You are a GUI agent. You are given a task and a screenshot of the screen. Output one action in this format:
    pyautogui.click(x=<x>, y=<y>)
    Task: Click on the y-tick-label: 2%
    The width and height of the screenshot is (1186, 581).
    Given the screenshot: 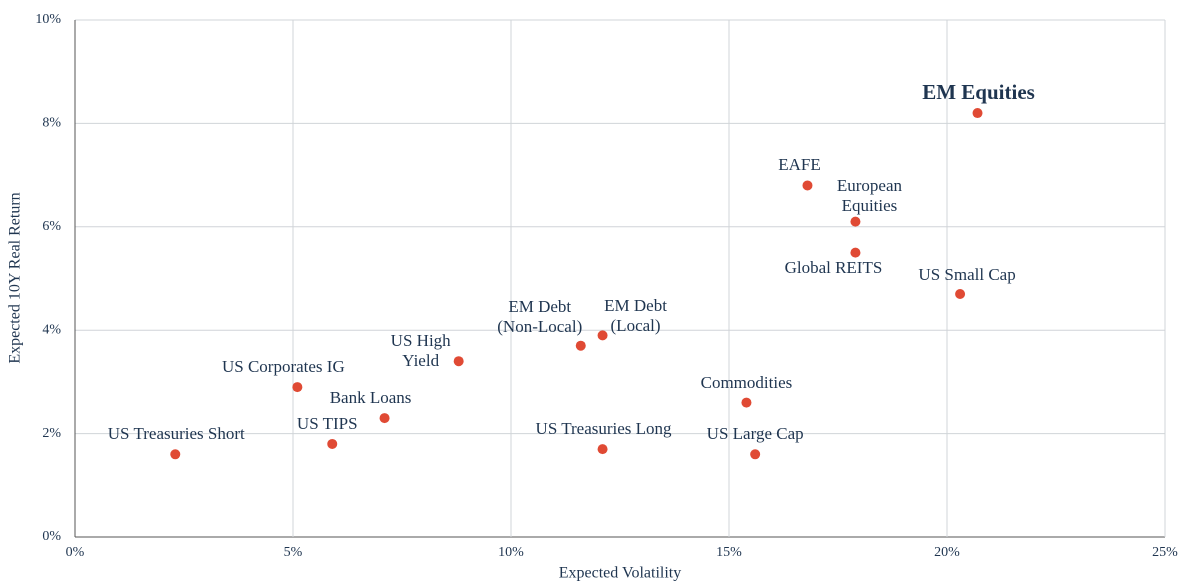 What is the action you would take?
    pyautogui.click(x=51, y=433)
    